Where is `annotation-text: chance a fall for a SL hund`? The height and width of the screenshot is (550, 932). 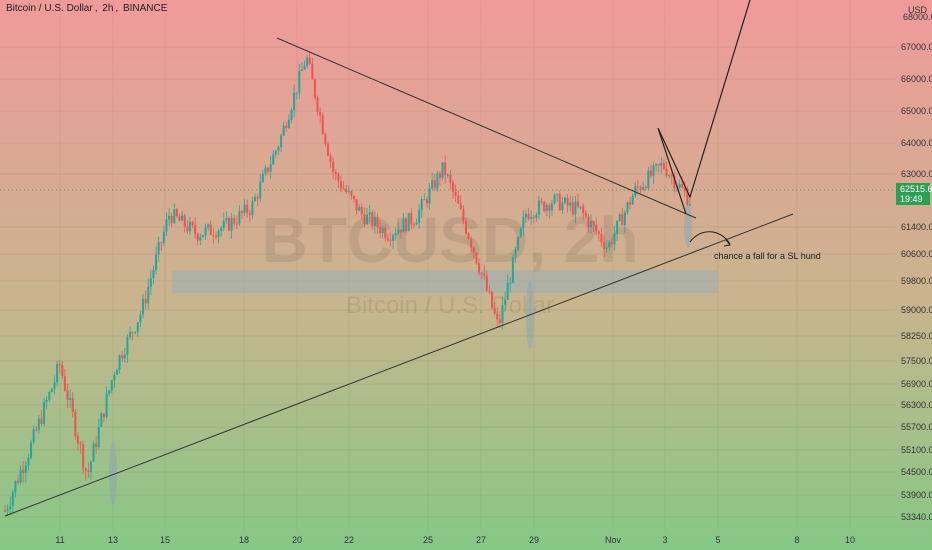 annotation-text: chance a fall for a SL hund is located at coordinates (767, 256).